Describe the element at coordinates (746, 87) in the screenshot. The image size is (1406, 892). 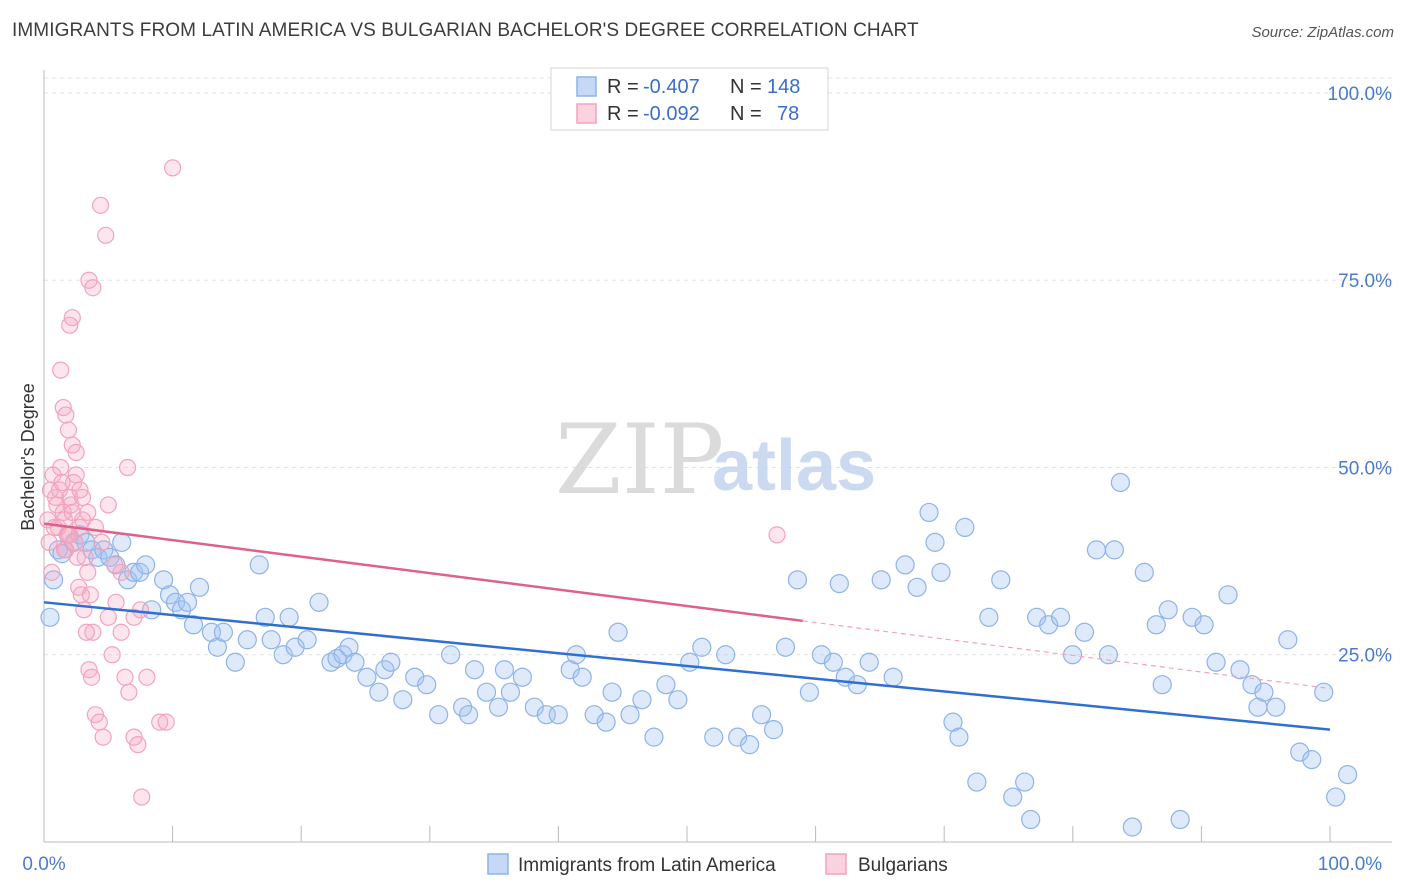
I see `legend-n-label-1: N =` at that location.